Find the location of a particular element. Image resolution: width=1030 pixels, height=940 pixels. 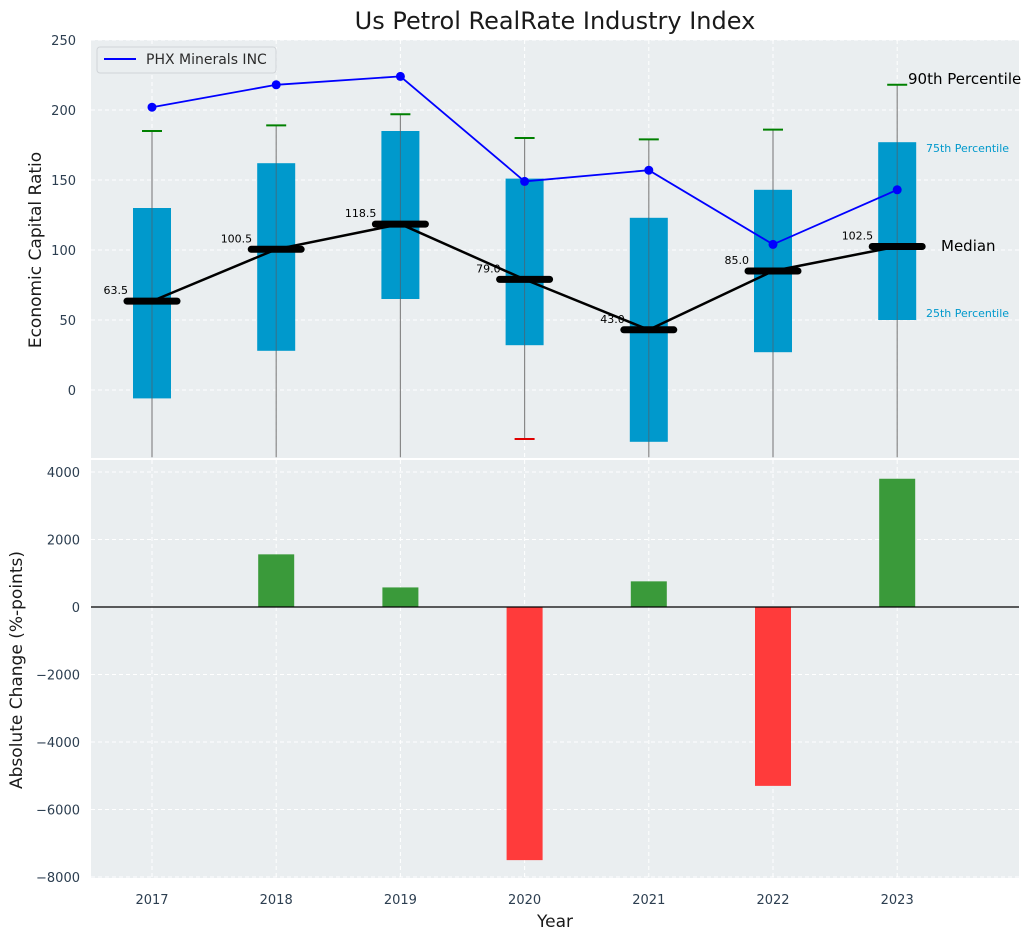

x-axis-label: Year is located at coordinates (554, 922).